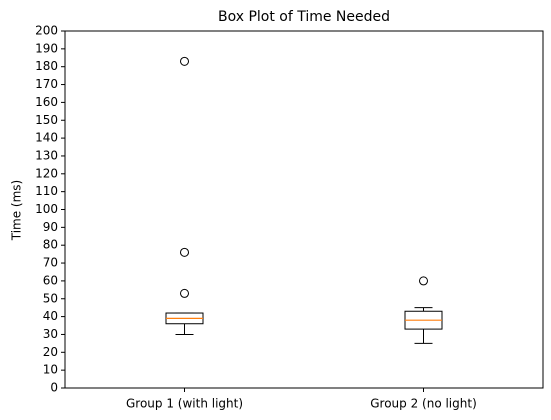  What do you see at coordinates (46, 120) in the screenshot?
I see `y-tick-label: 150` at bounding box center [46, 120].